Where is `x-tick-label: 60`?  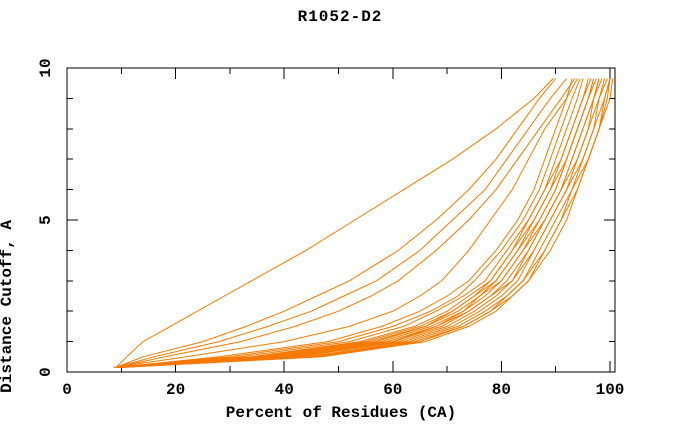
x-tick-label: 60 is located at coordinates (392, 390).